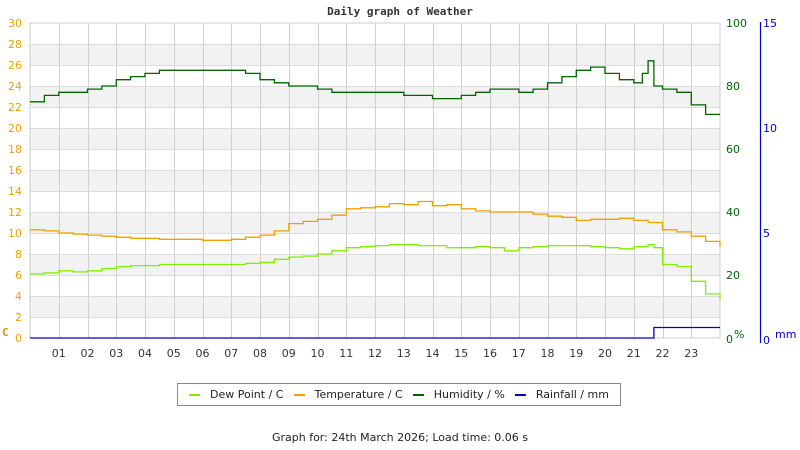 The height and width of the screenshot is (450, 800). Describe the element at coordinates (116, 353) in the screenshot. I see `svg-text: 03` at that location.